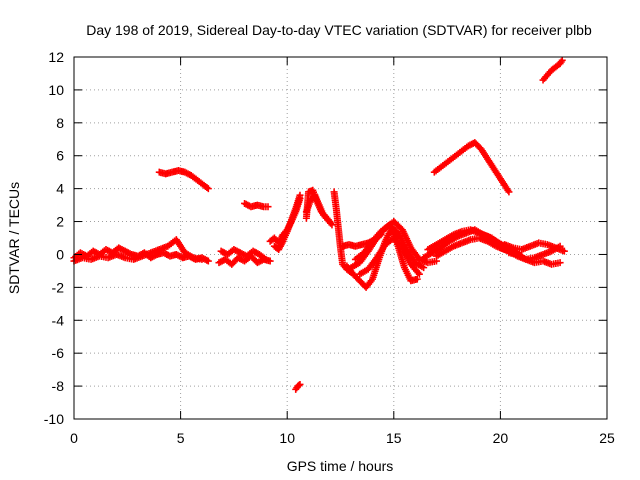 The height and width of the screenshot is (480, 640). What do you see at coordinates (60, 254) in the screenshot?
I see `y-tick-label: 0` at bounding box center [60, 254].